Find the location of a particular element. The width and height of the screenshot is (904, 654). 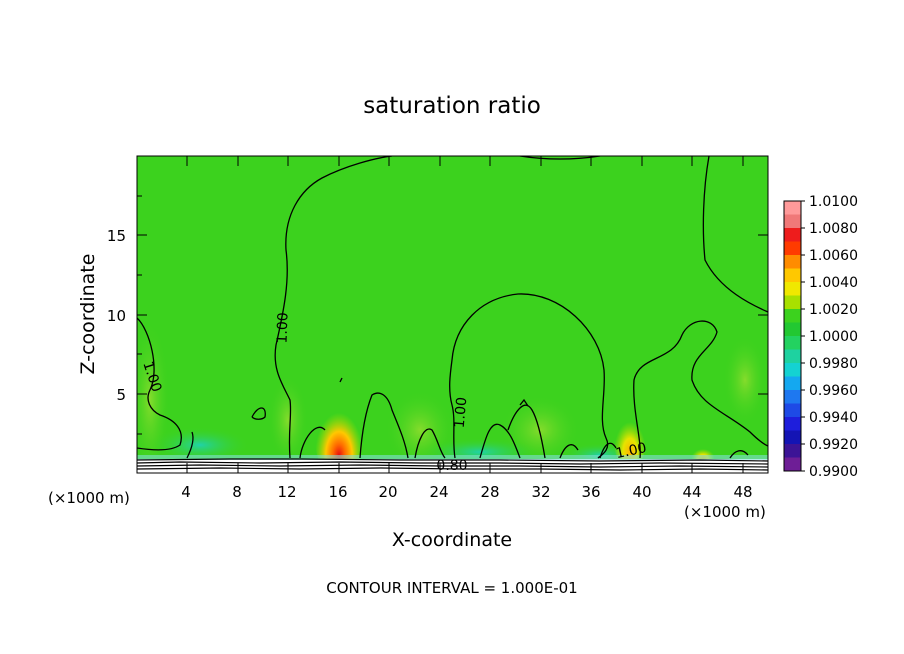

colorbar-level-label: 1.0080 is located at coordinates (833, 229).